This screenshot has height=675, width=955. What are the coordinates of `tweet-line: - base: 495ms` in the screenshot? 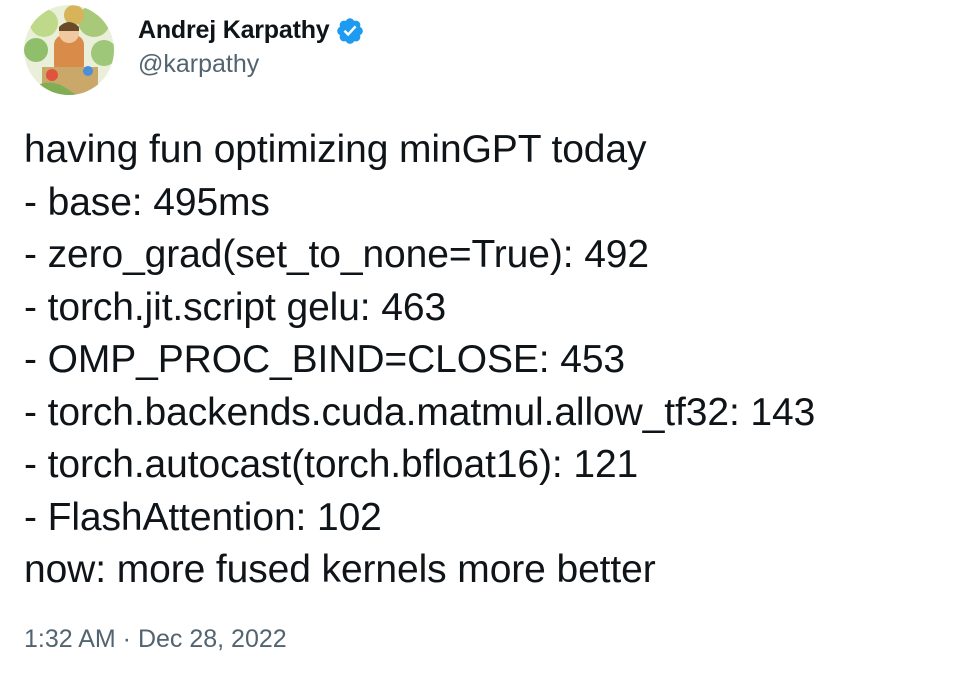 It's located at (147, 202).